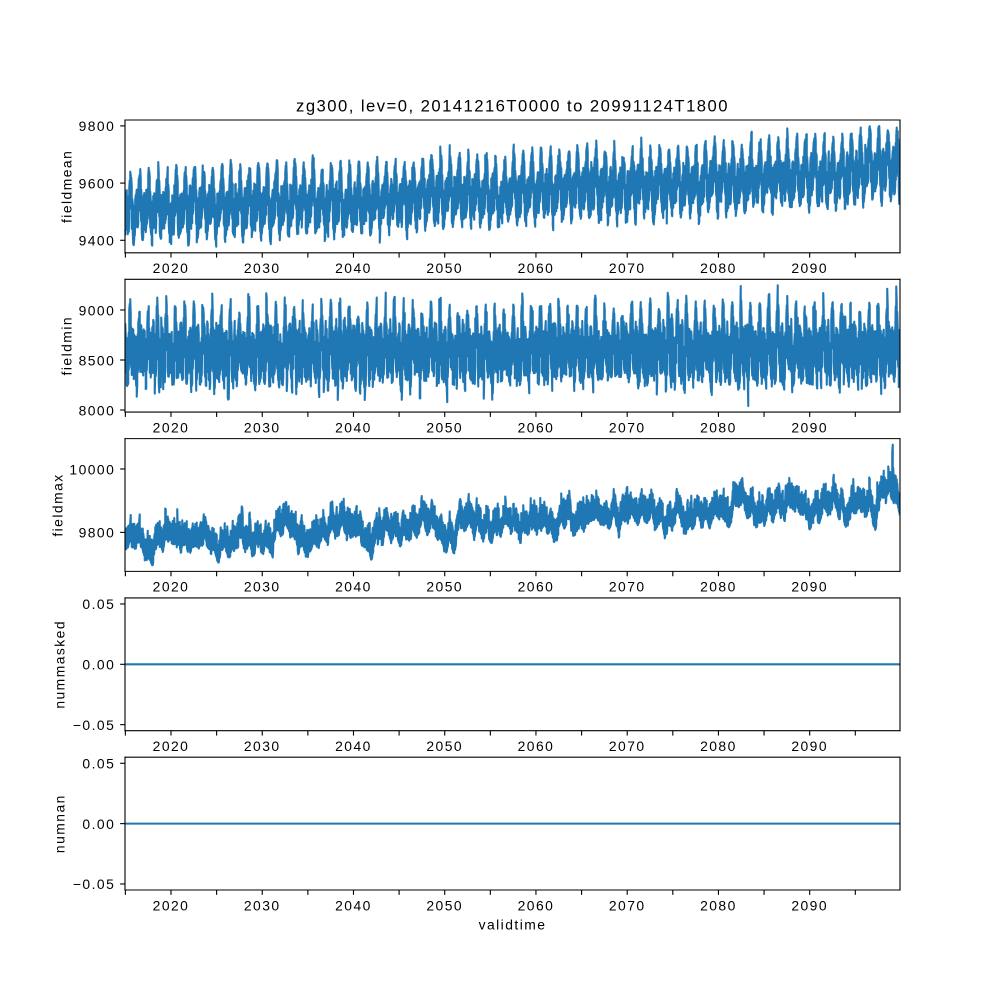  What do you see at coordinates (59, 664) in the screenshot?
I see `svg-text: nummasked` at bounding box center [59, 664].